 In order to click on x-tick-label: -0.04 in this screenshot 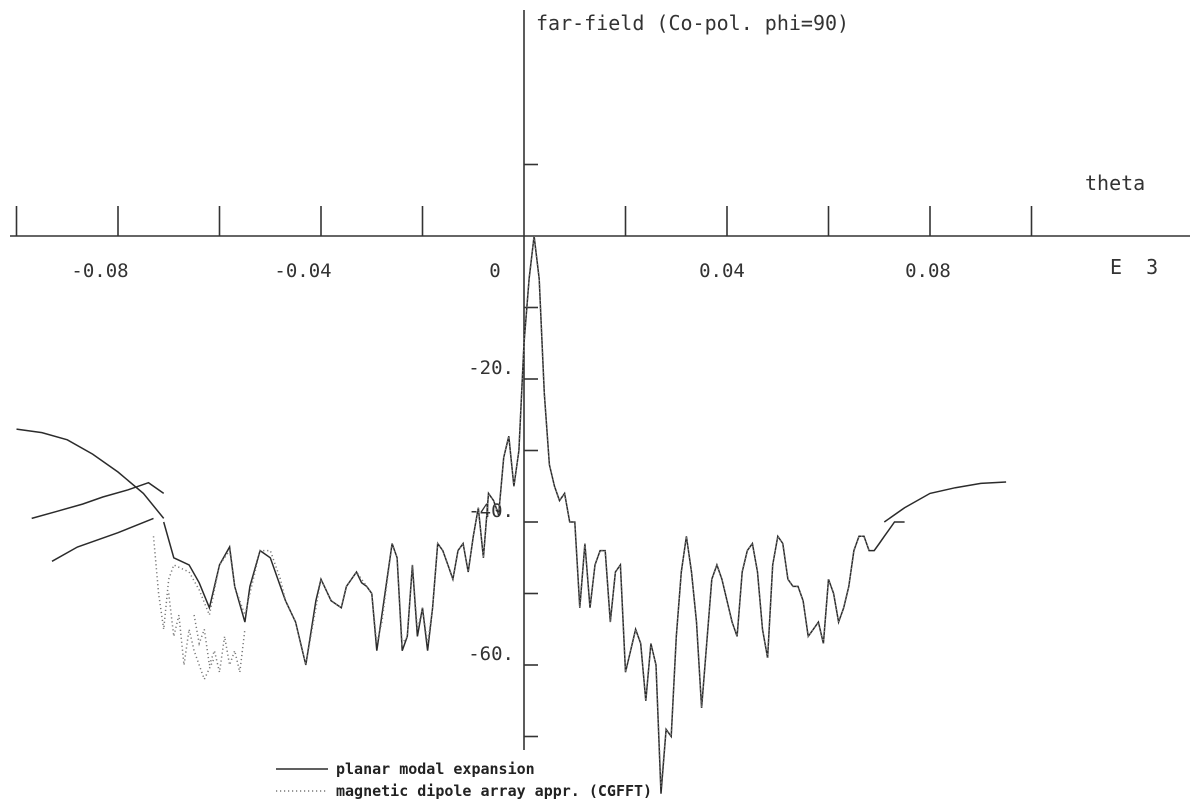, I will do `click(302, 271)`.